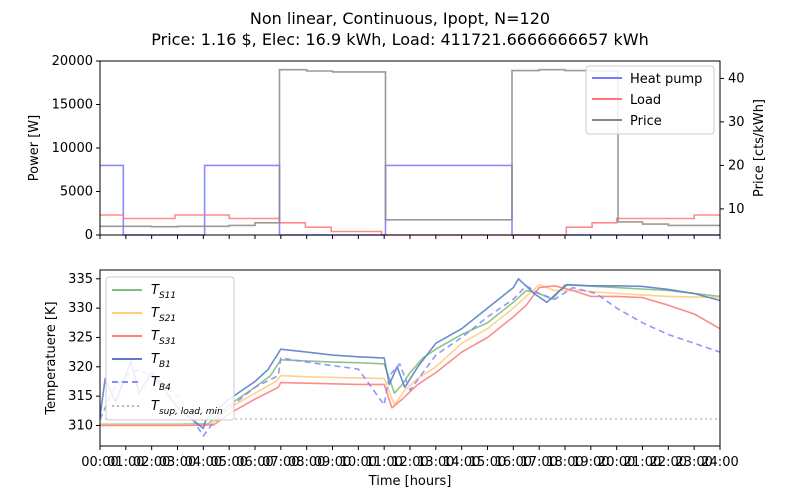 The width and height of the screenshot is (800, 500). I want to click on bottom-x-tick-label: 02:00, so click(151, 462).